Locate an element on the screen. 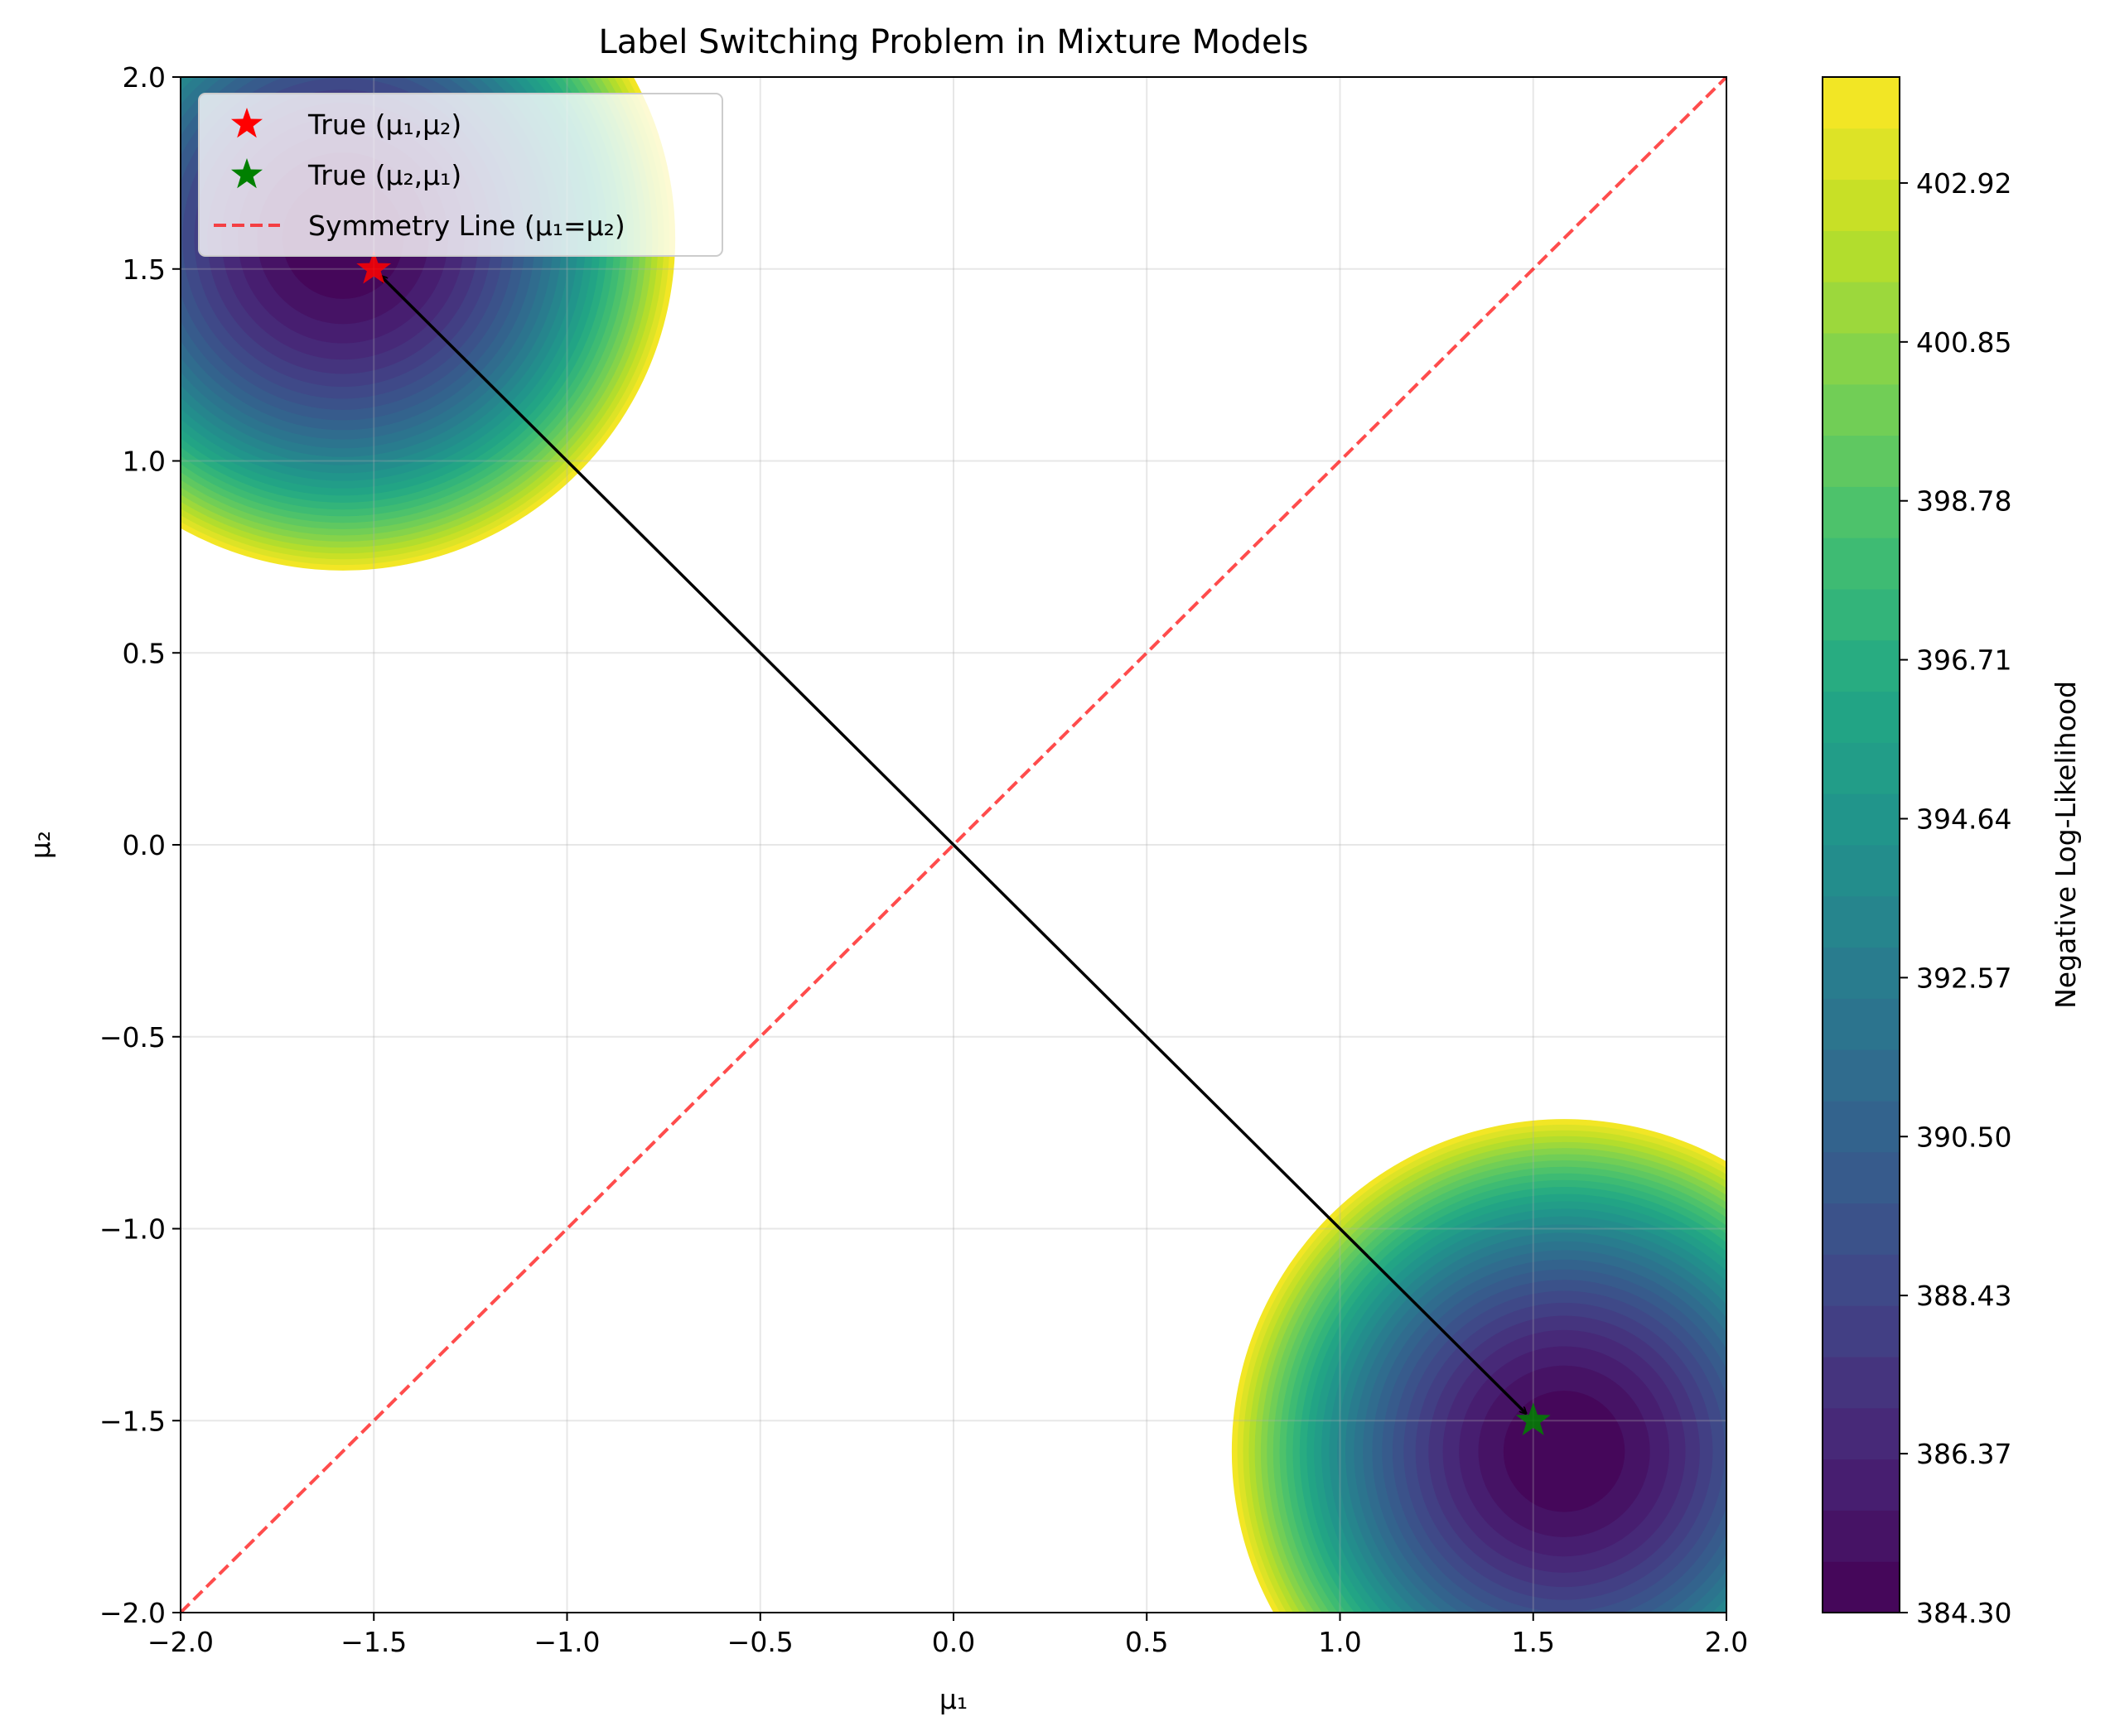 Image resolution: width=2110 pixels, height=1736 pixels. y-axis-ticks: −2.0 −1.5 −1.0 −0.5 0.0 0.5 1.0 1.5 2.0 is located at coordinates (140, 845).